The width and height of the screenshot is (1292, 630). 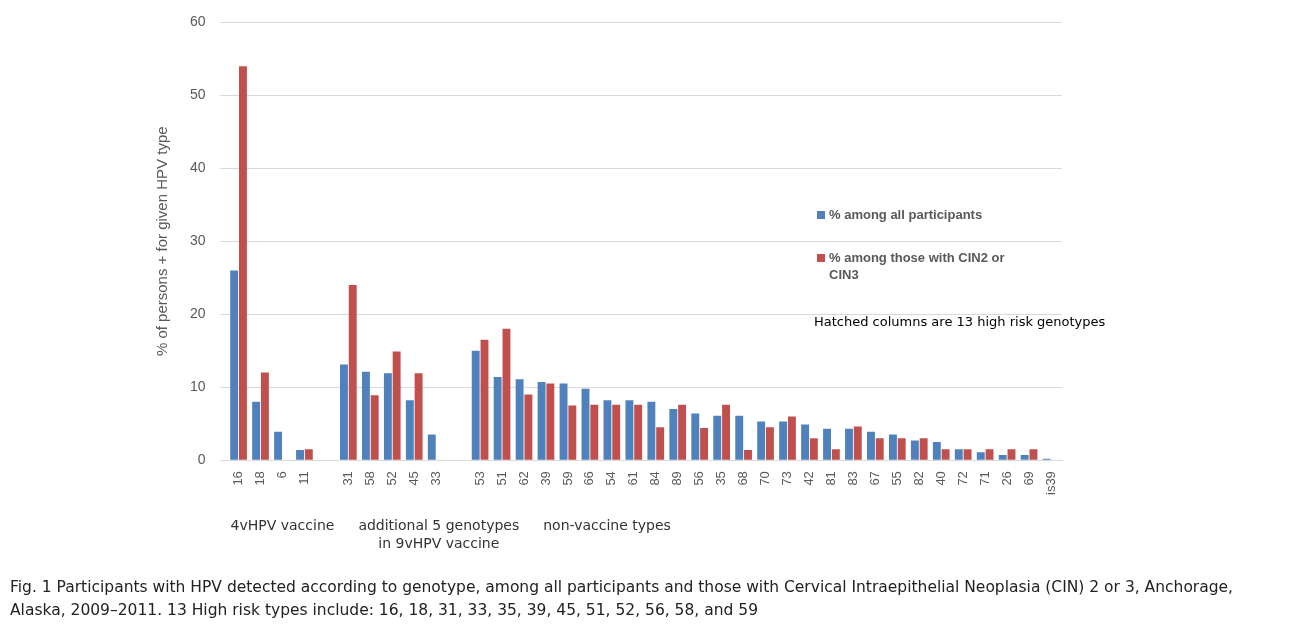 I want to click on legend-label: % among those with CIN2 or CIN3, so click(x=917, y=265).